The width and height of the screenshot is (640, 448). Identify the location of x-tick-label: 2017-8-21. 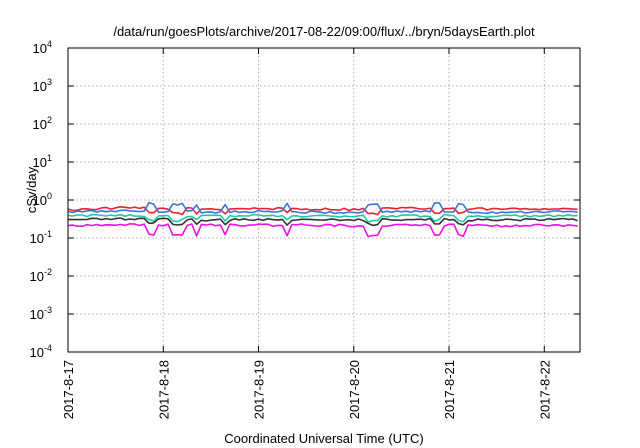
(449, 389).